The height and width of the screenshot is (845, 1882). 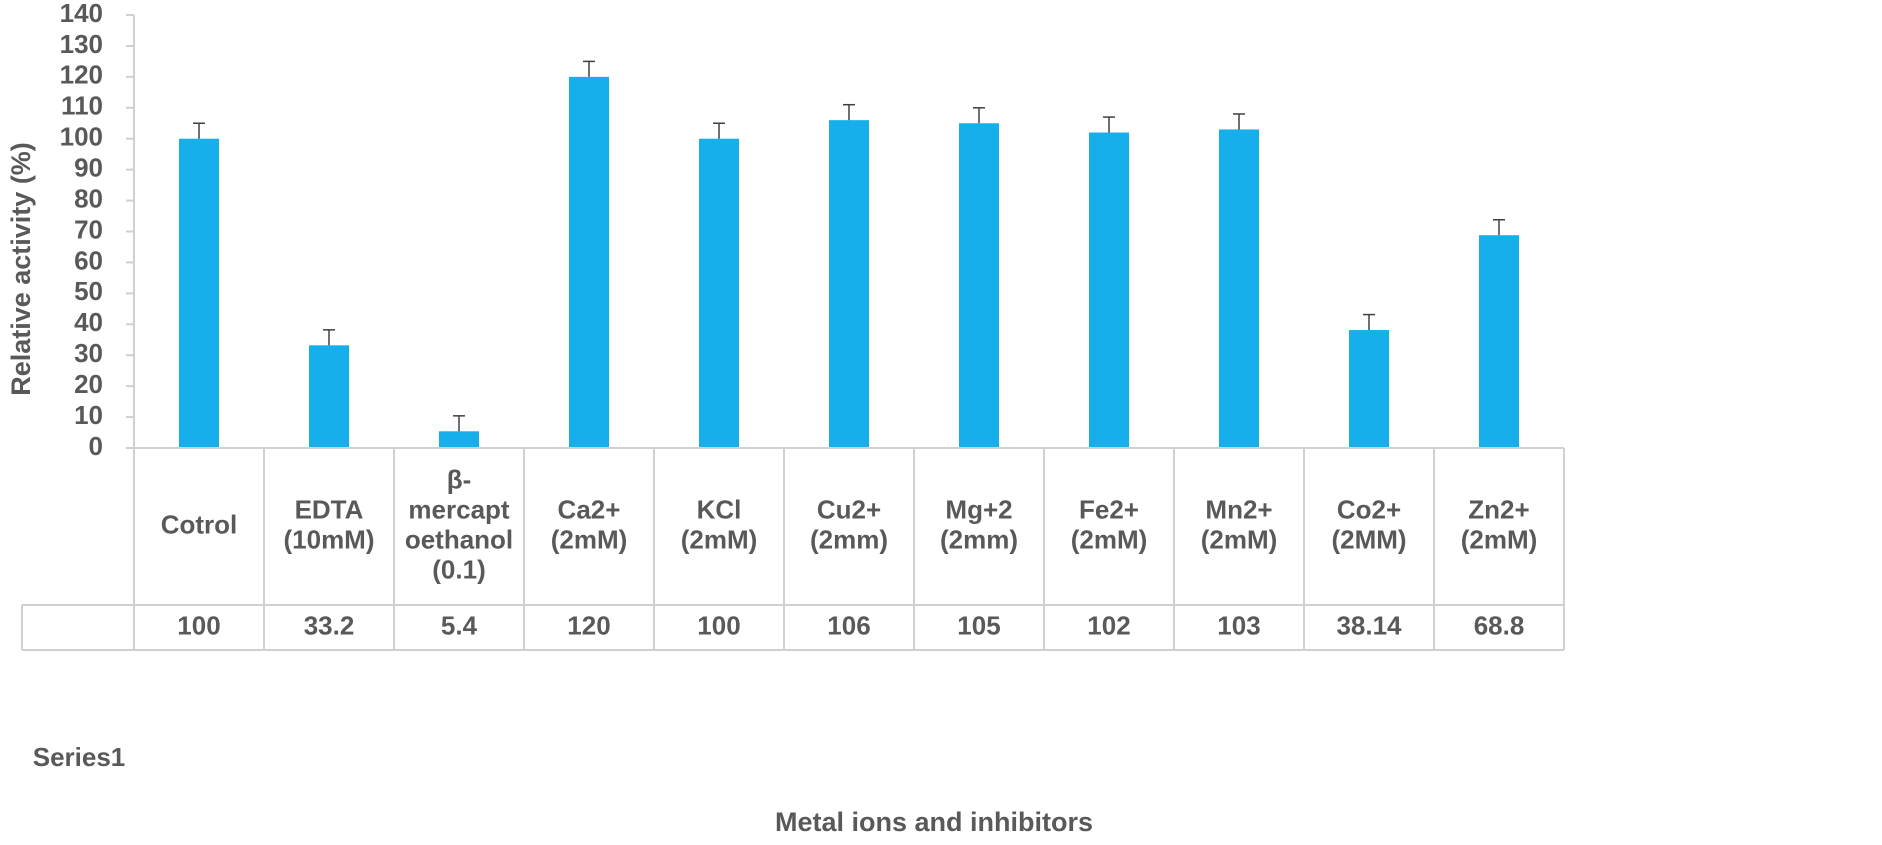 I want to click on category-label-line: KCl, so click(x=719, y=509).